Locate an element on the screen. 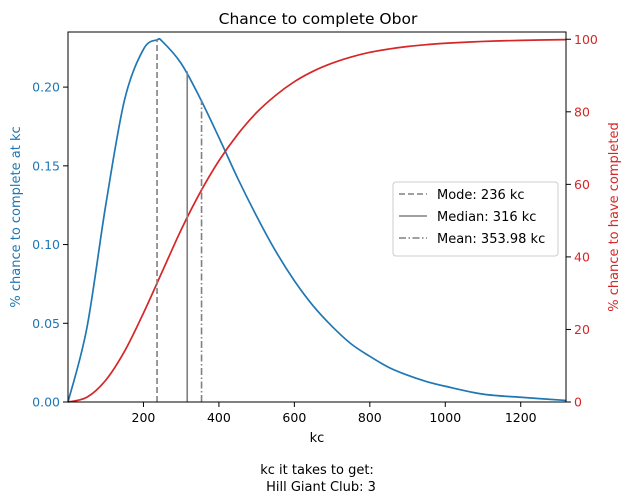 The image size is (631, 503). marker-lines is located at coordinates (179, 220).